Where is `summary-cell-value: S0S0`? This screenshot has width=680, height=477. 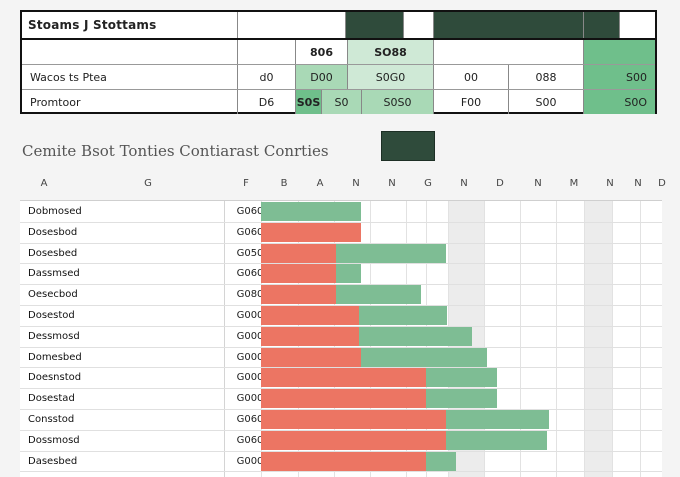
summary-cell-value: S0S0 is located at coordinates (398, 102).